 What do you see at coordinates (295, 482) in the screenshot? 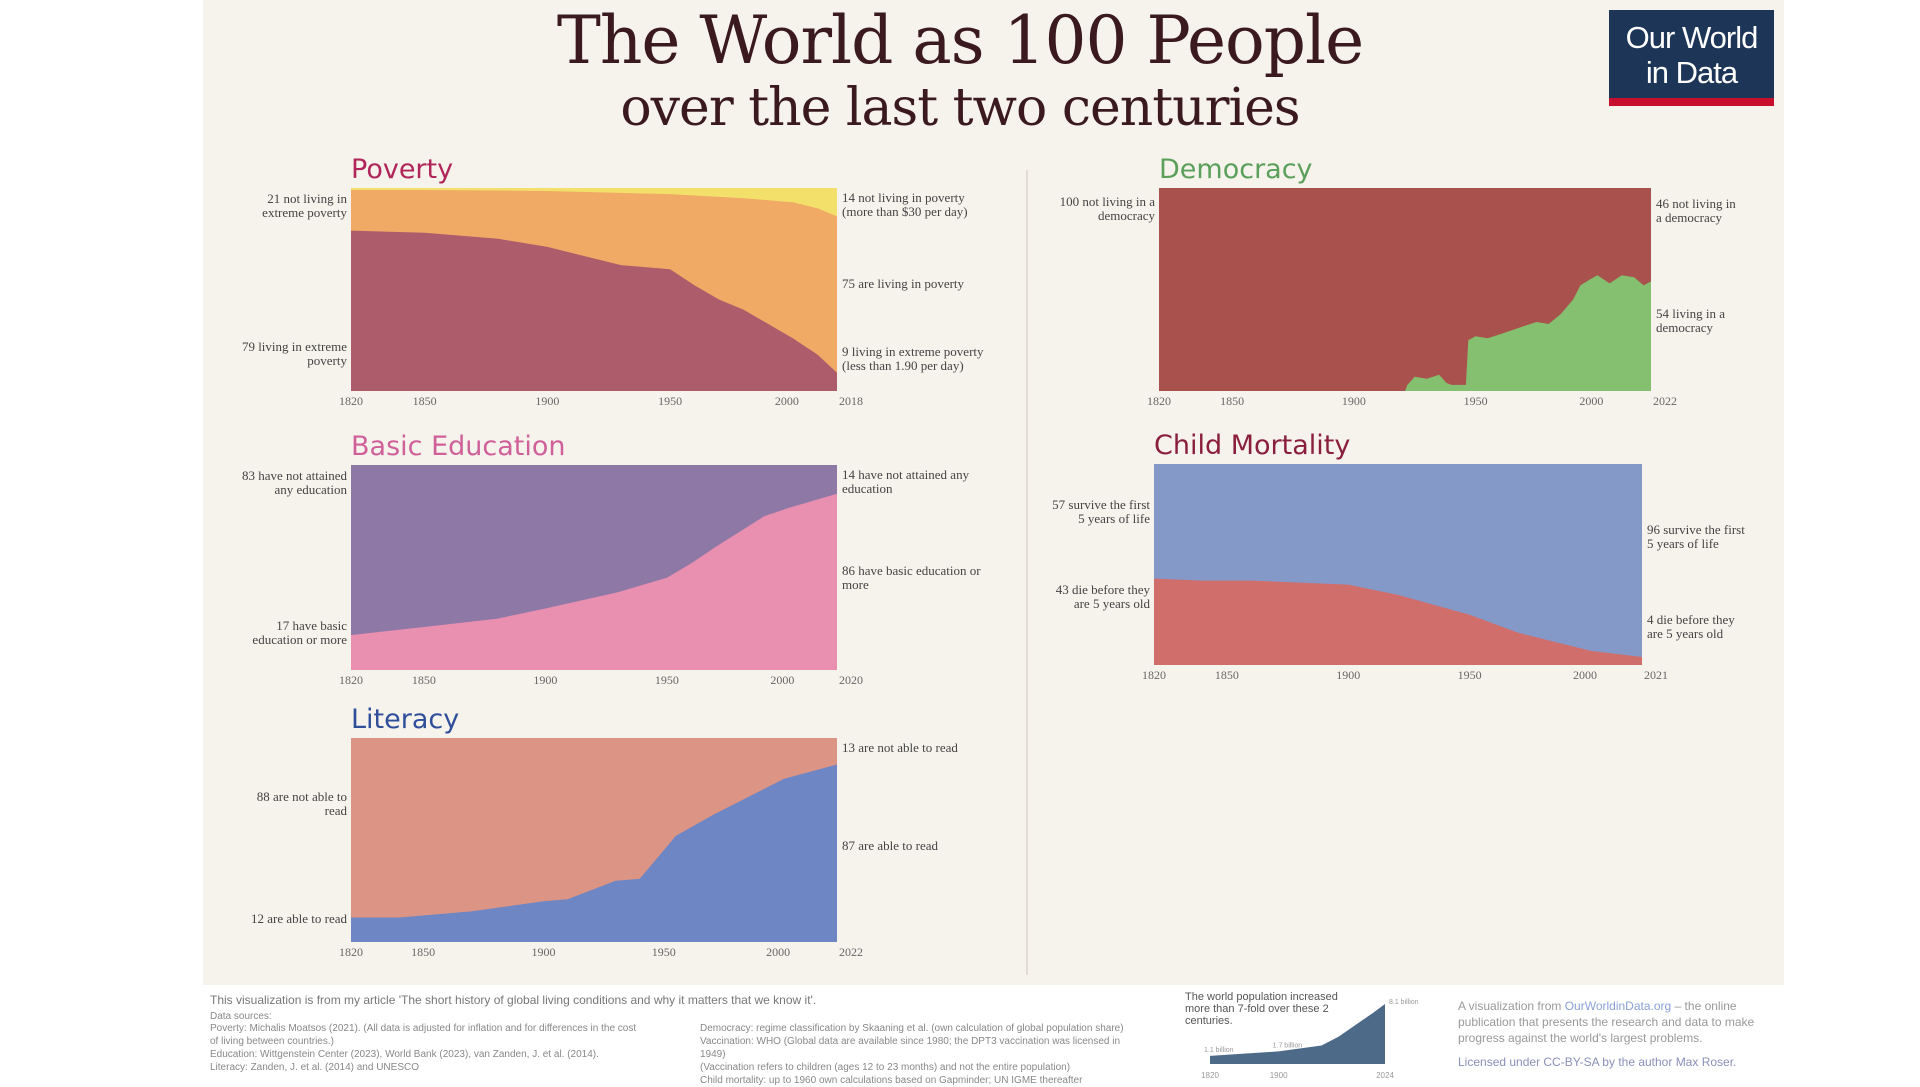
I see `left-label: 83 have not attained any education` at bounding box center [295, 482].